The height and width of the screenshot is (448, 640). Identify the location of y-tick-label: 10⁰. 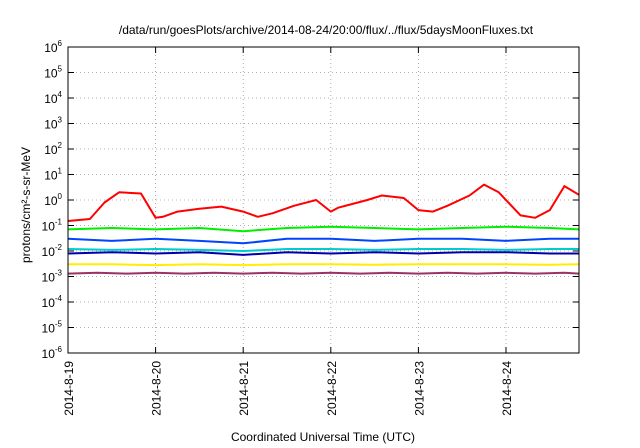
(53, 200).